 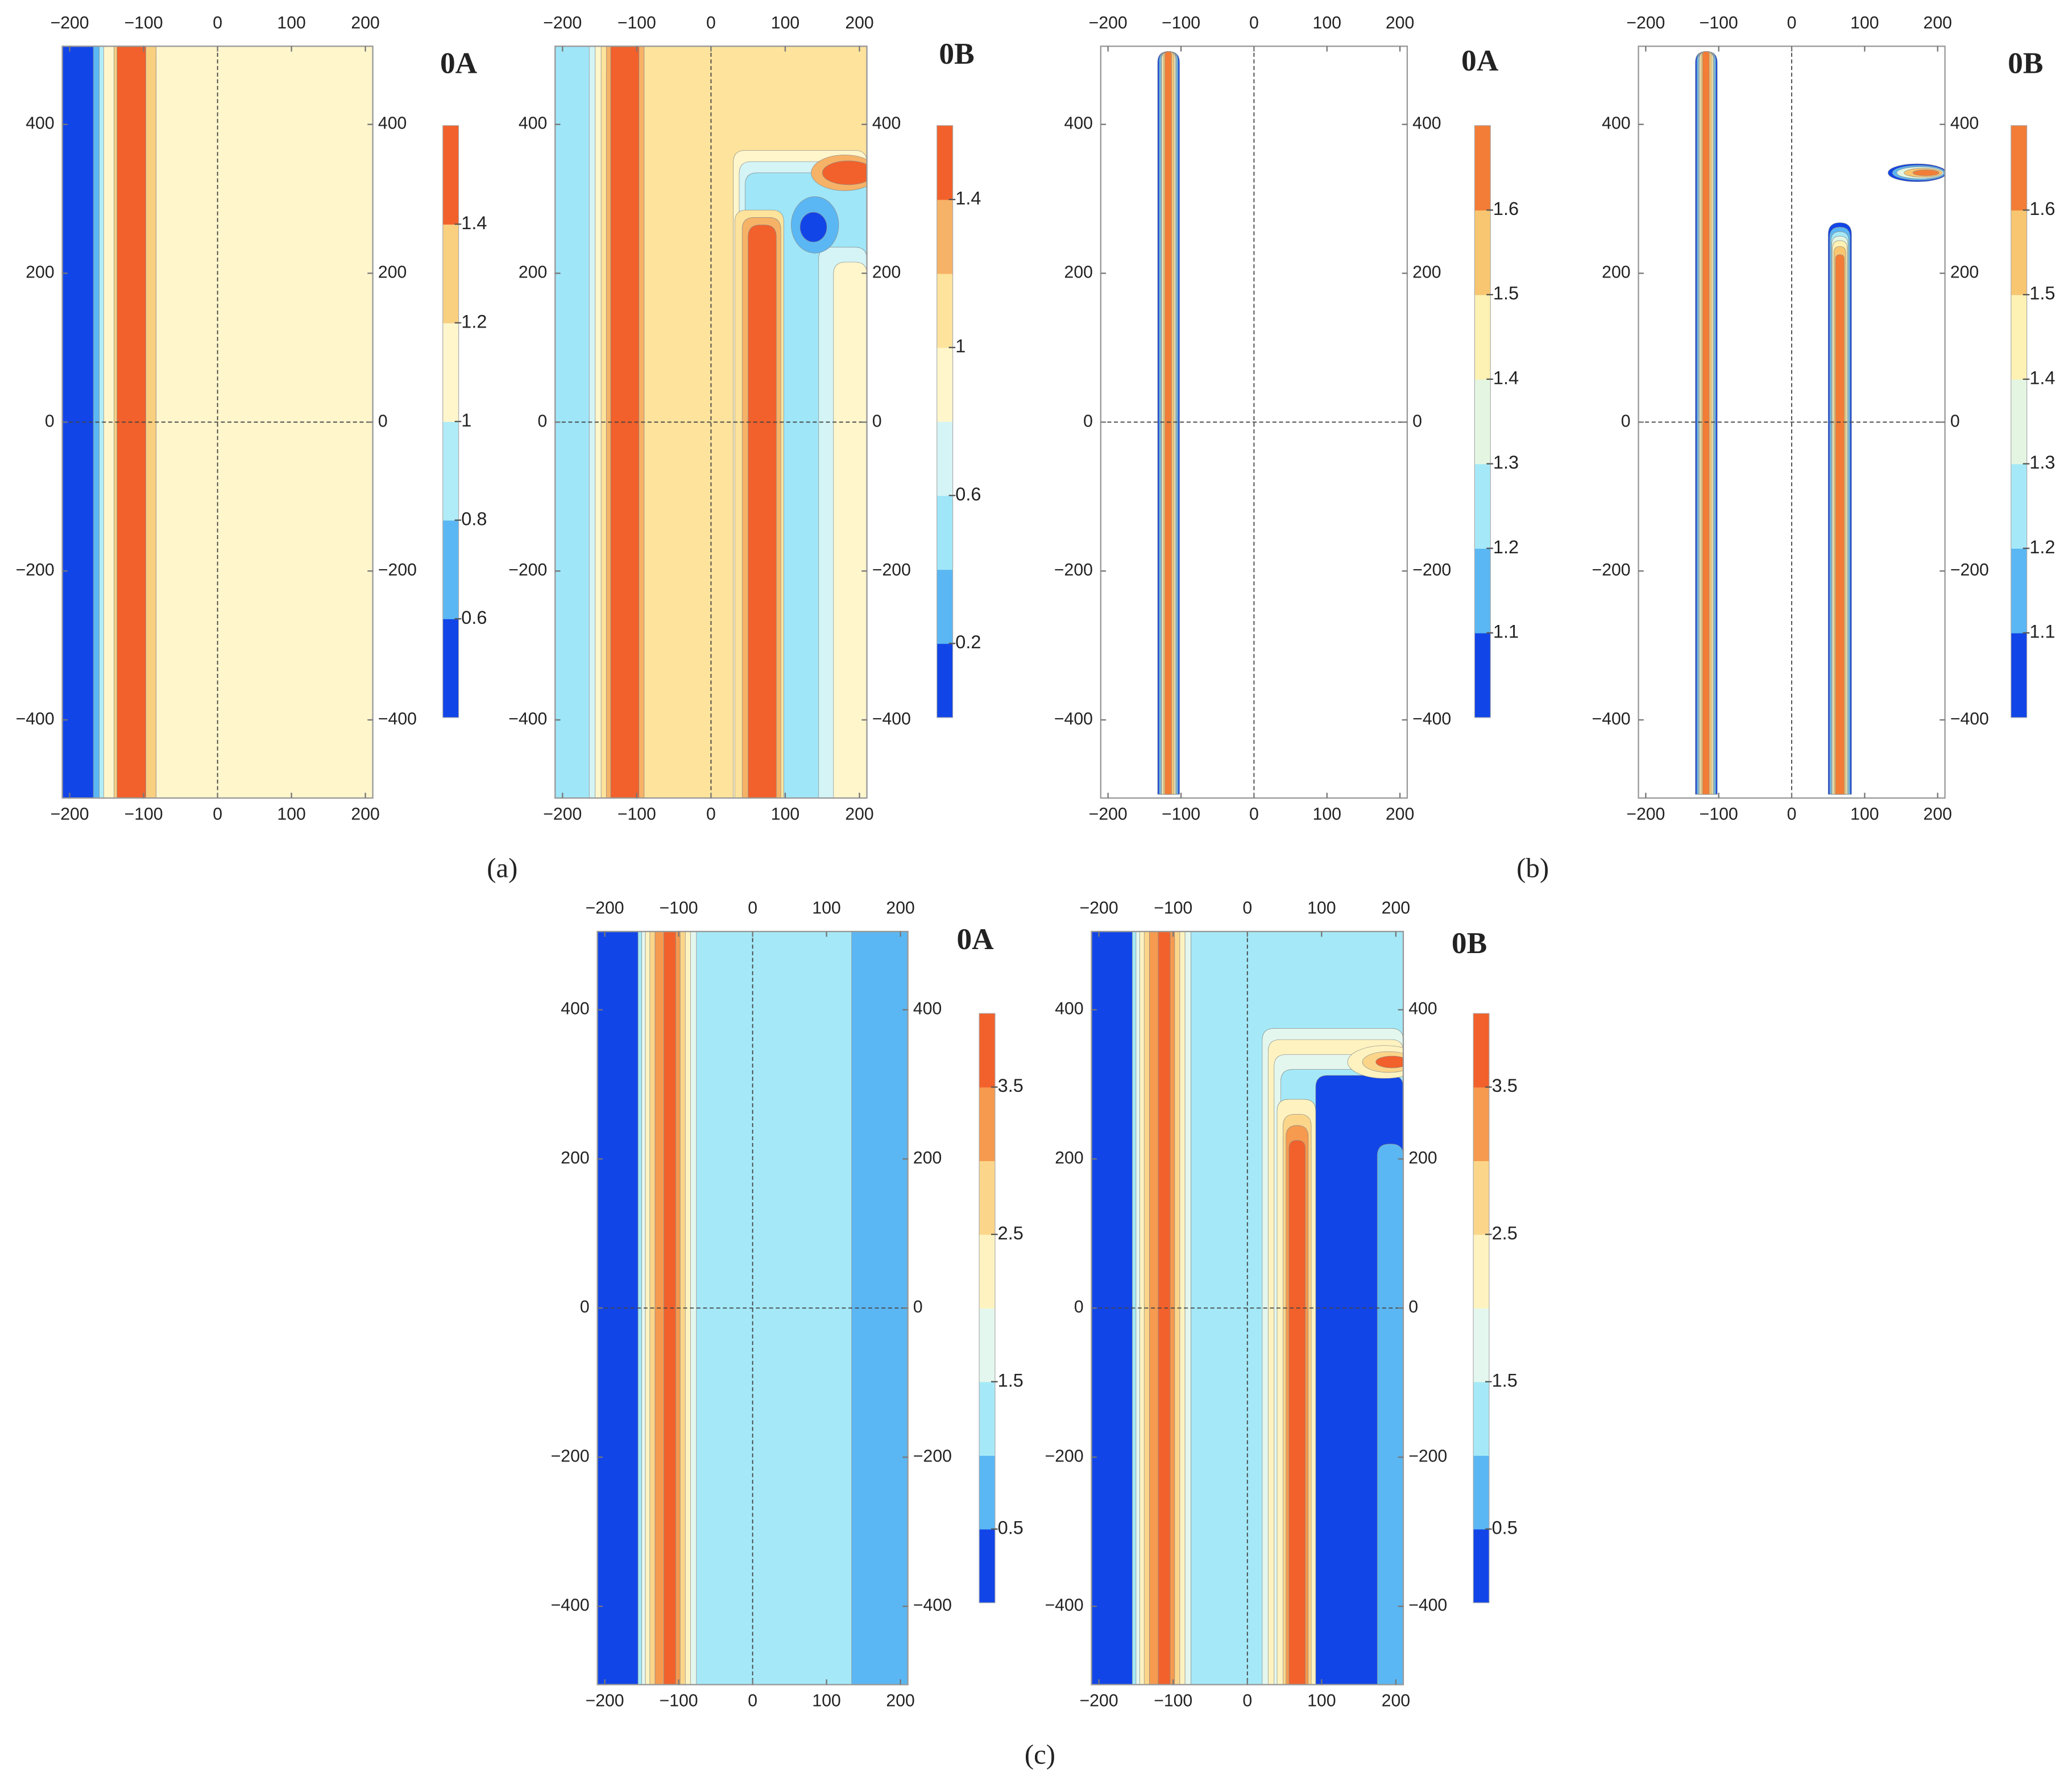 What do you see at coordinates (1010, 1527) in the screenshot?
I see `colorbar-tick-label: 0.5` at bounding box center [1010, 1527].